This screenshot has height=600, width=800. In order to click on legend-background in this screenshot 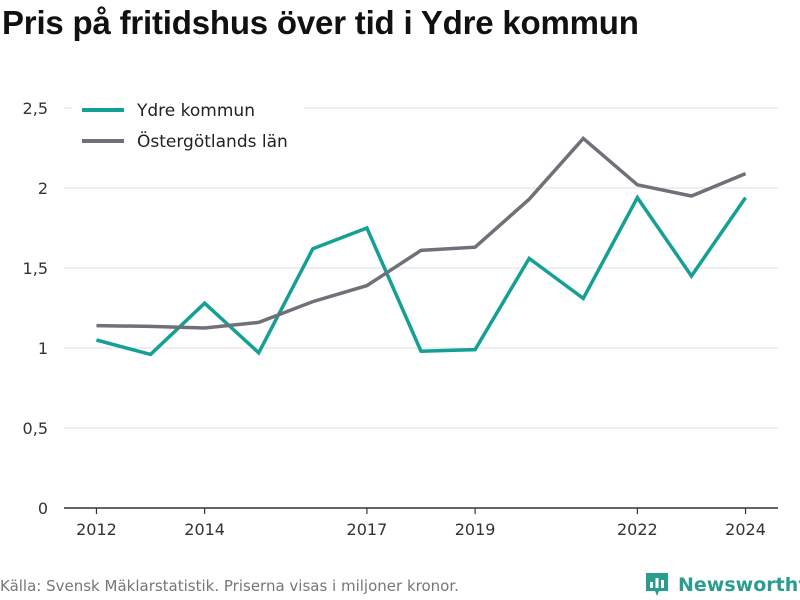, I will do `click(188, 127)`.